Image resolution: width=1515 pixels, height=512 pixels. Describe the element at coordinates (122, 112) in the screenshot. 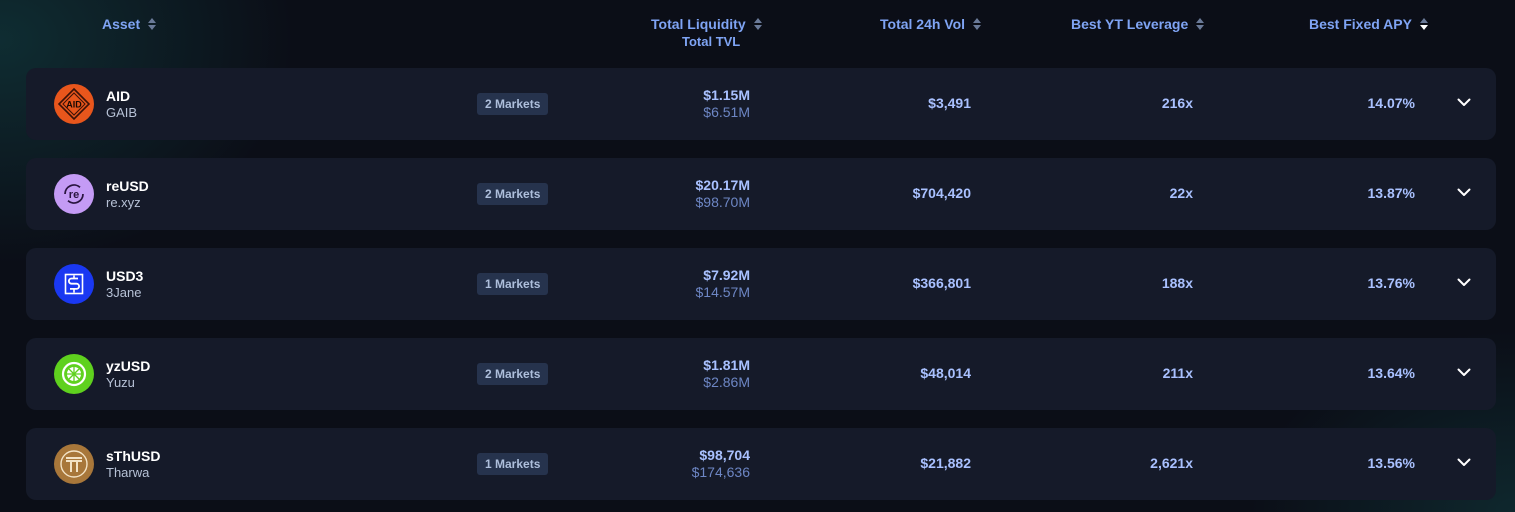

I see `asset-issuer: GAIB` at that location.